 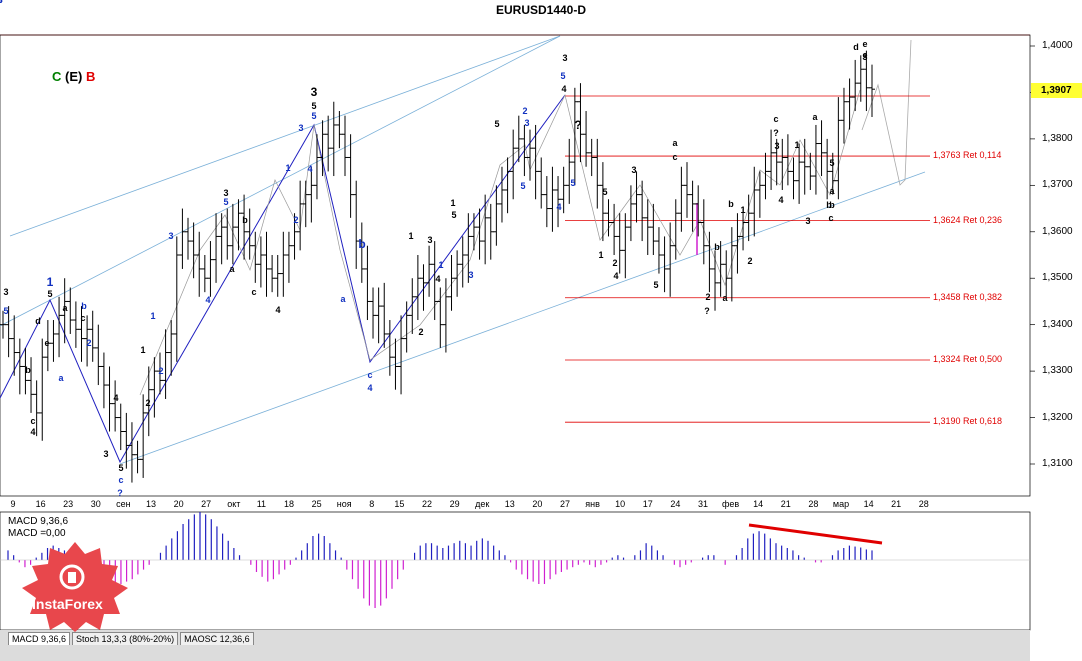 I want to click on y-tick-label: 1,3300, so click(x=1057, y=371).